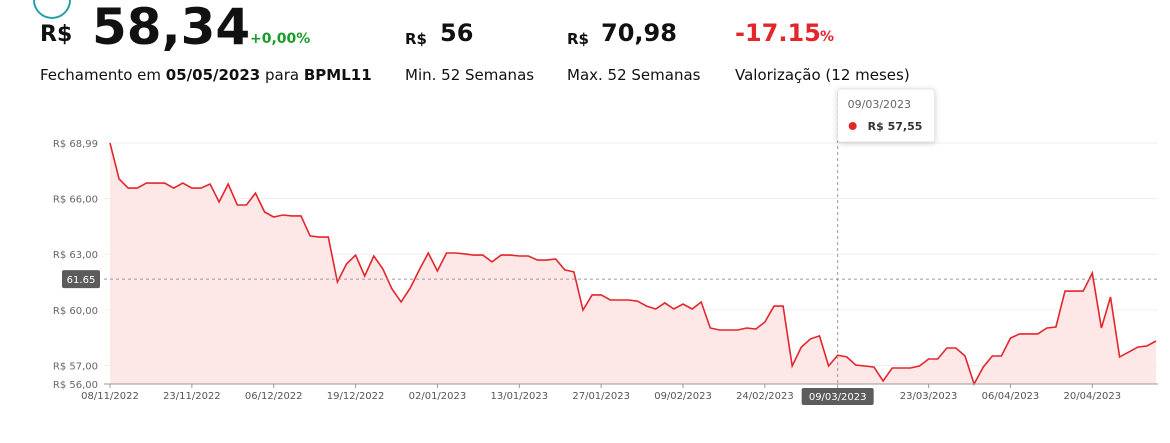 The height and width of the screenshot is (443, 1170). Describe the element at coordinates (356, 396) in the screenshot. I see `x-tick-label: 19/12/2022` at that location.